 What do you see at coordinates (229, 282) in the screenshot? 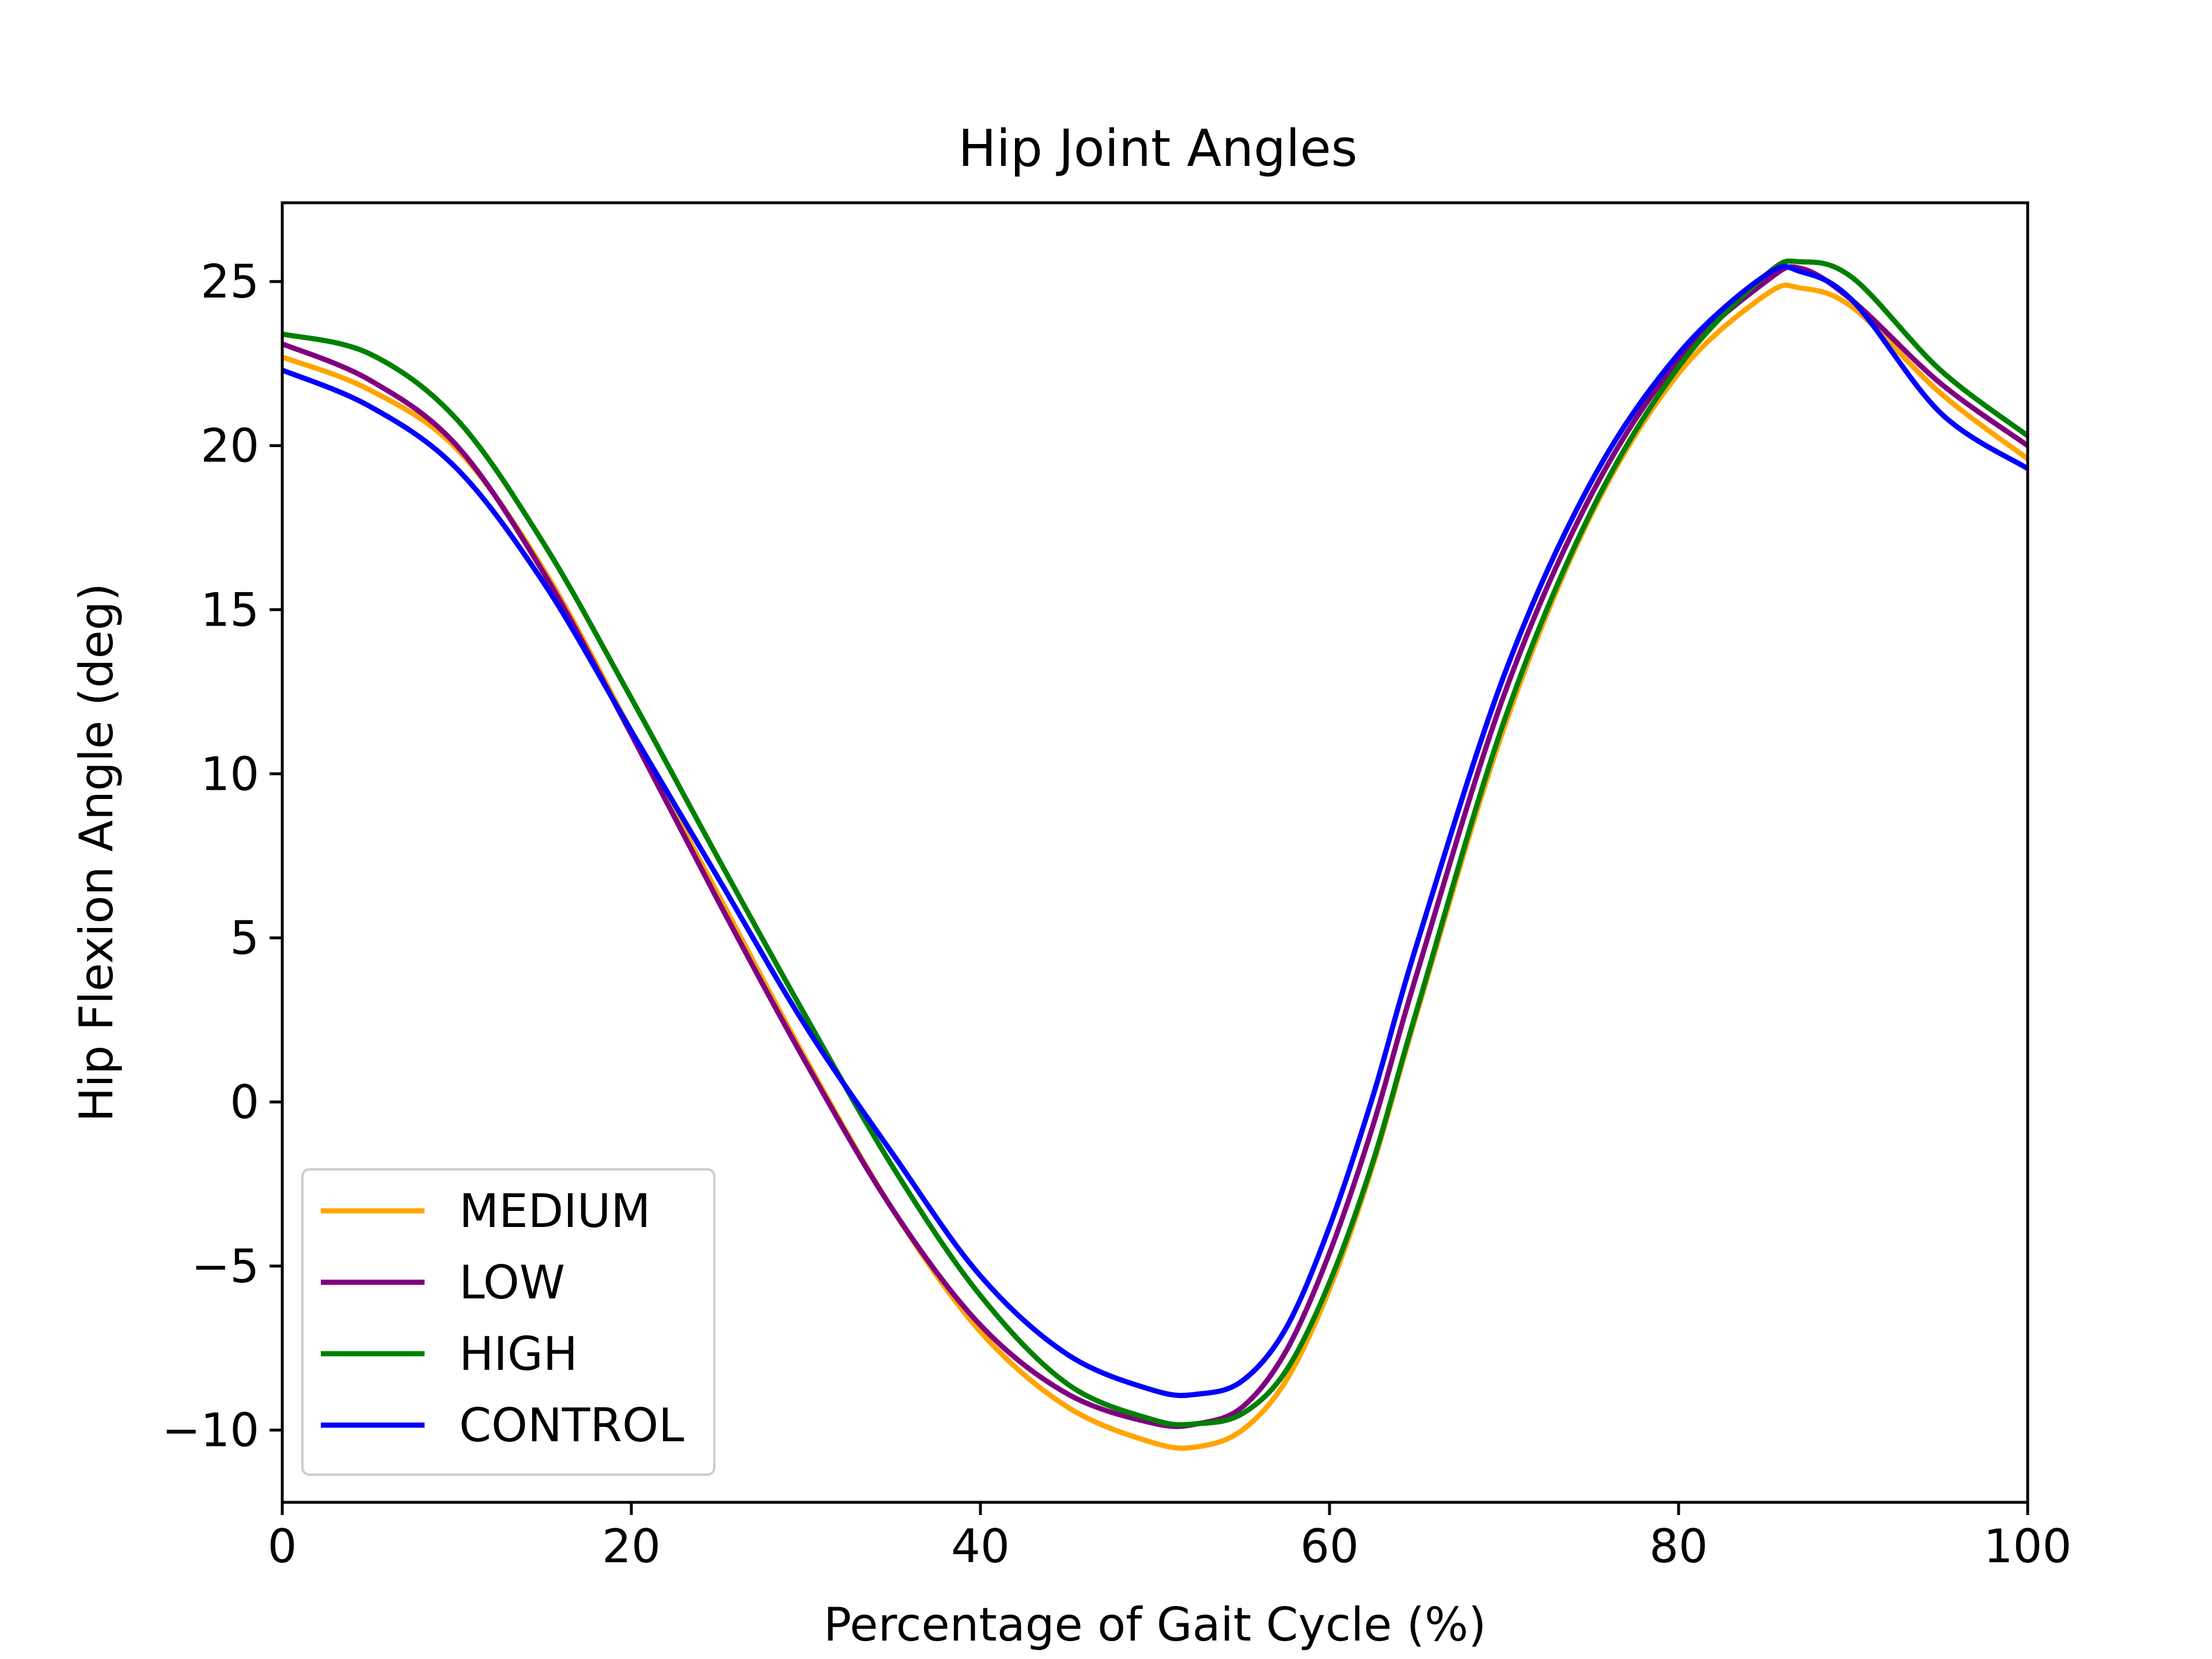
I see `y-tick-label: 25` at bounding box center [229, 282].